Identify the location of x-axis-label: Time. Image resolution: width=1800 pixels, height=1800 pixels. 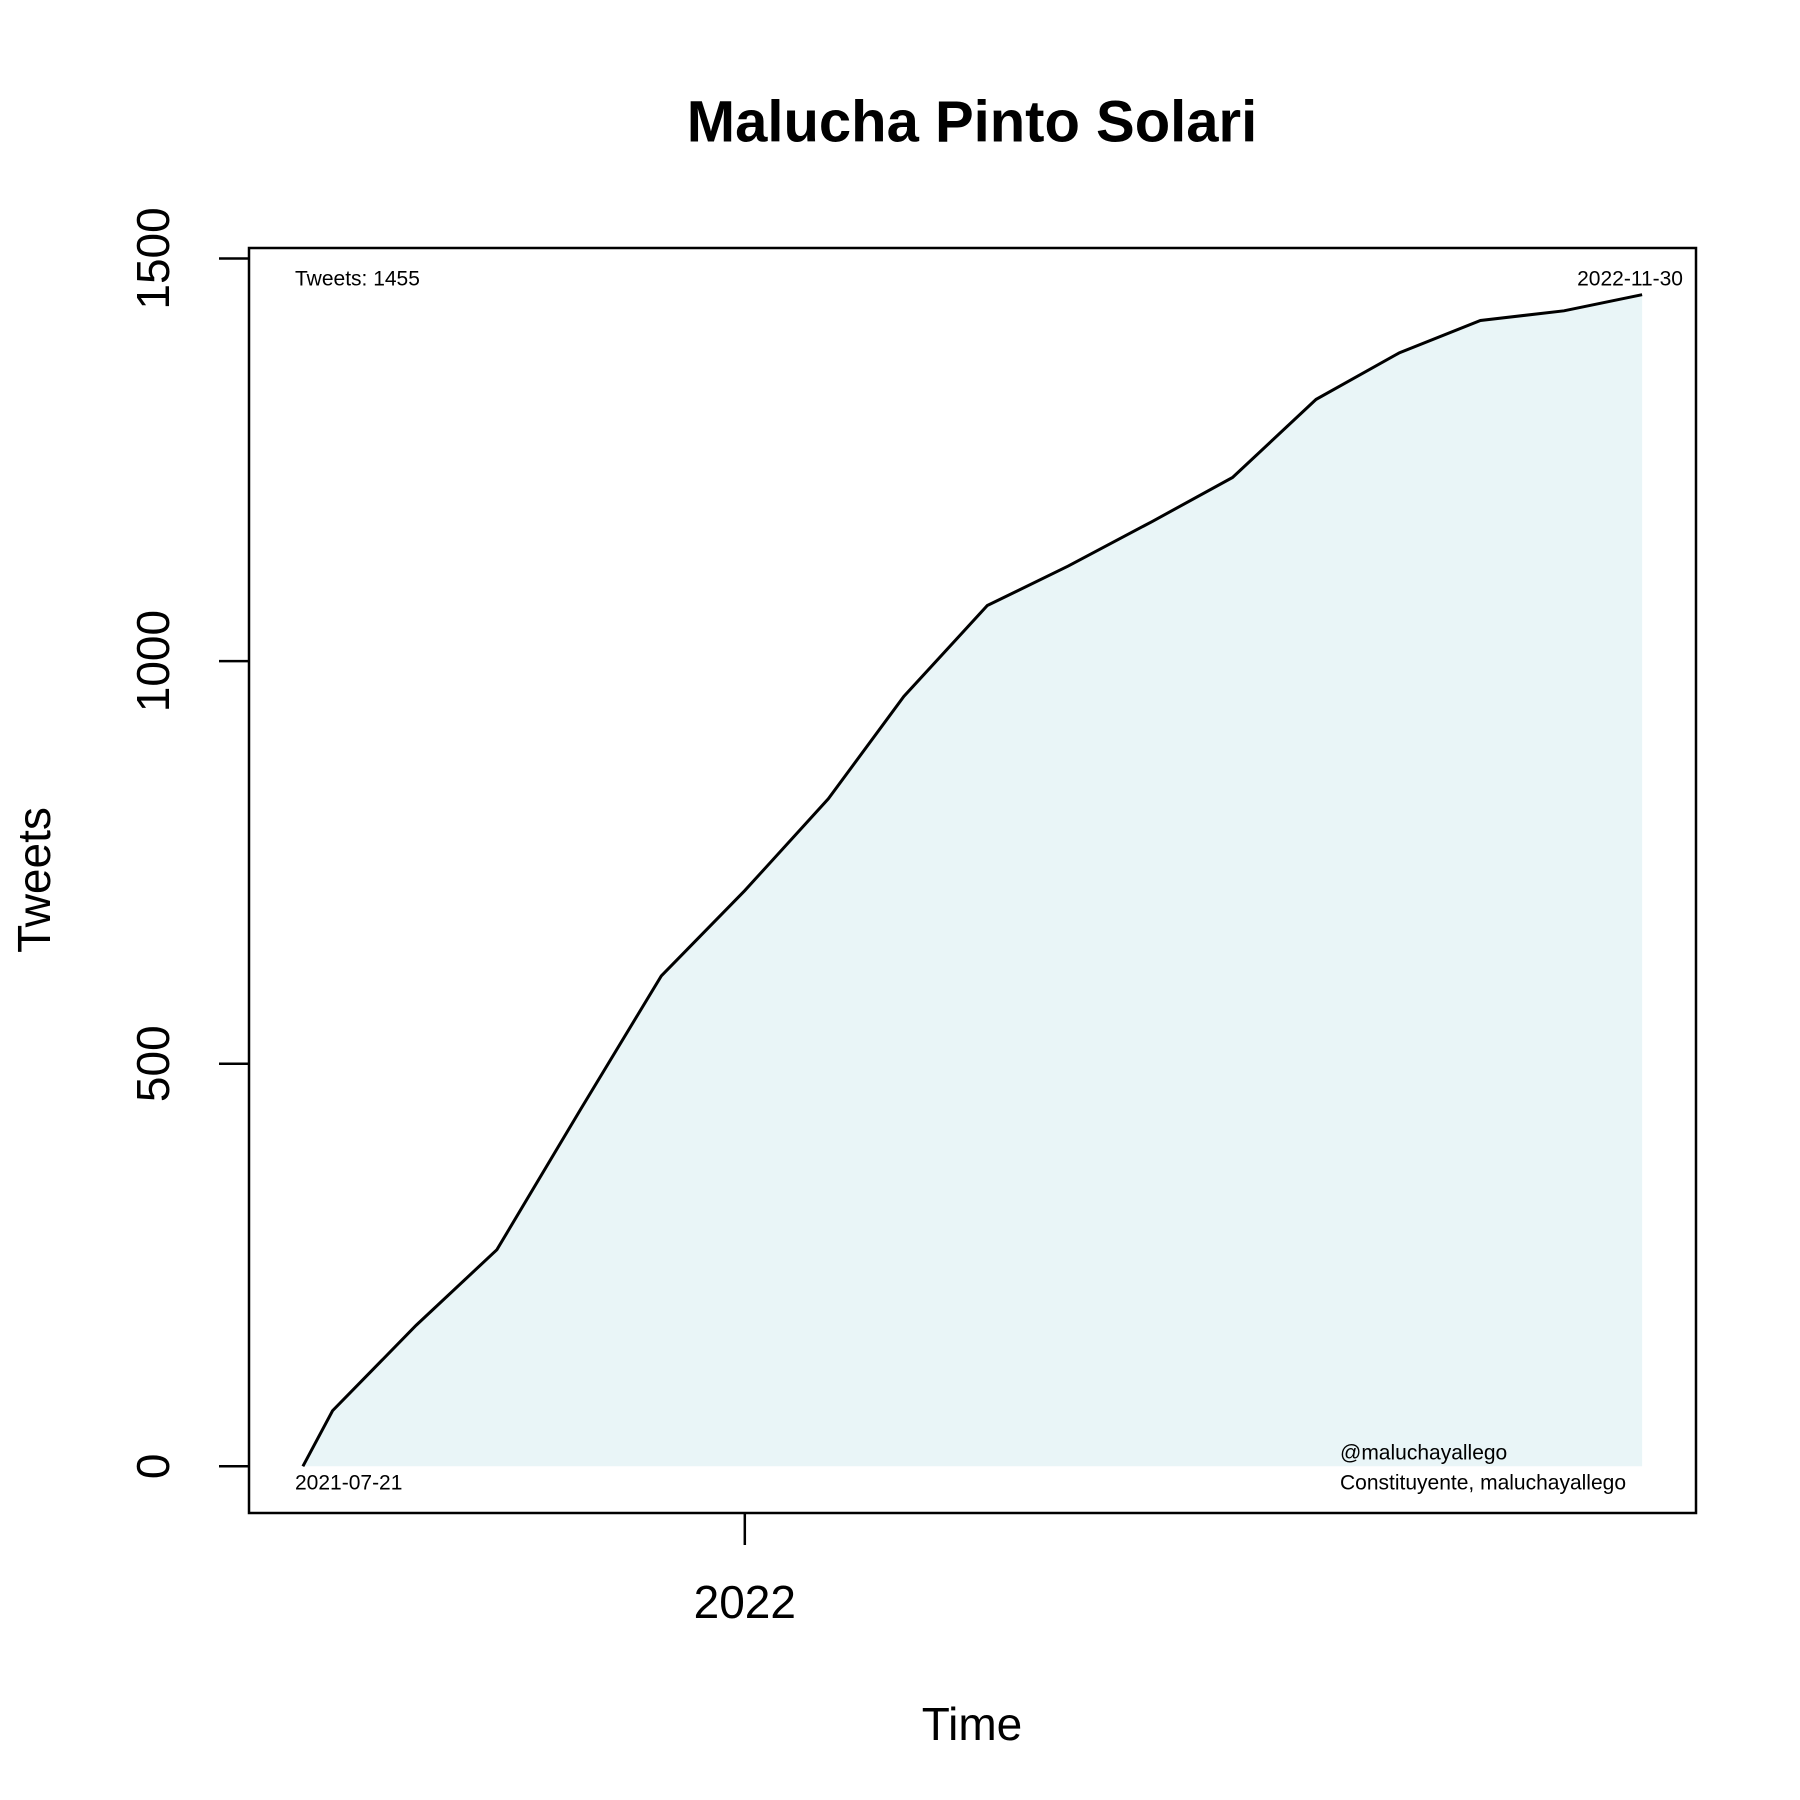
(972, 1724).